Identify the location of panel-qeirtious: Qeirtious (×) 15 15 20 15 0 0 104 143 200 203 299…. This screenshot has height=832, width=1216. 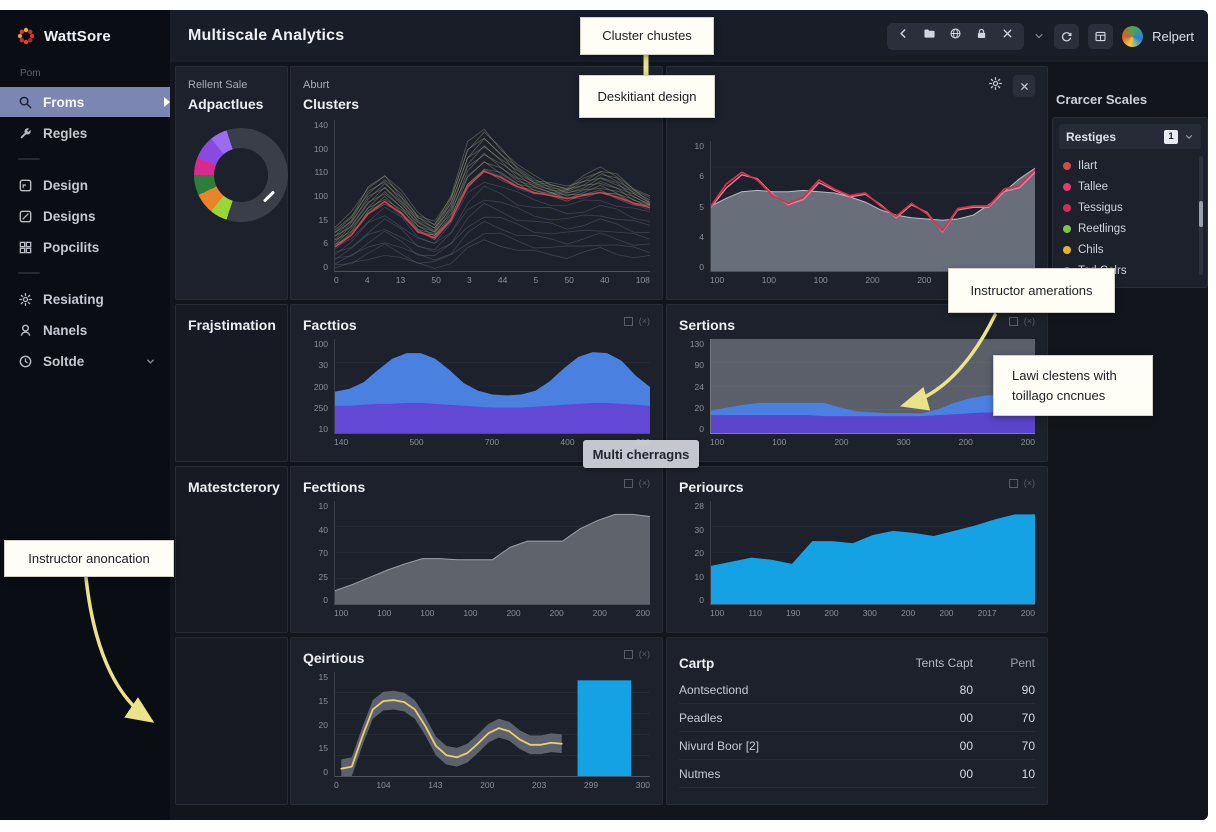
(476, 721).